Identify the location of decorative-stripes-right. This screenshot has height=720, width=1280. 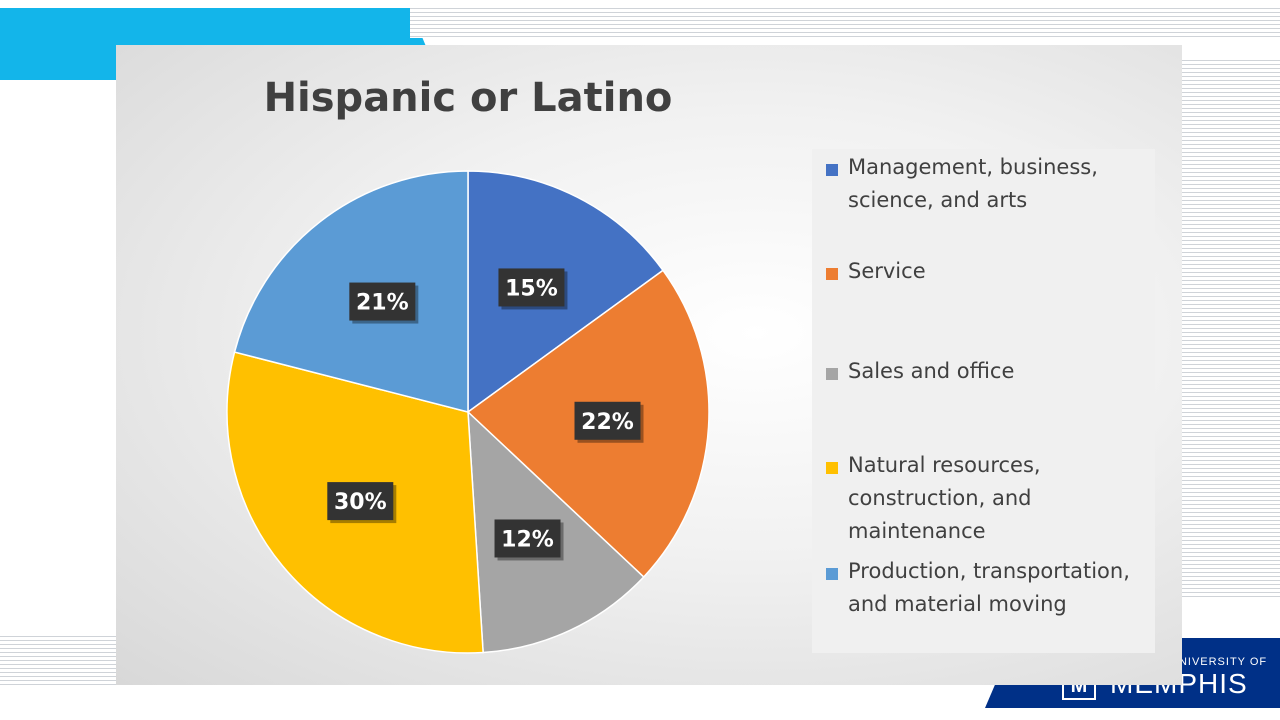
(1231, 330).